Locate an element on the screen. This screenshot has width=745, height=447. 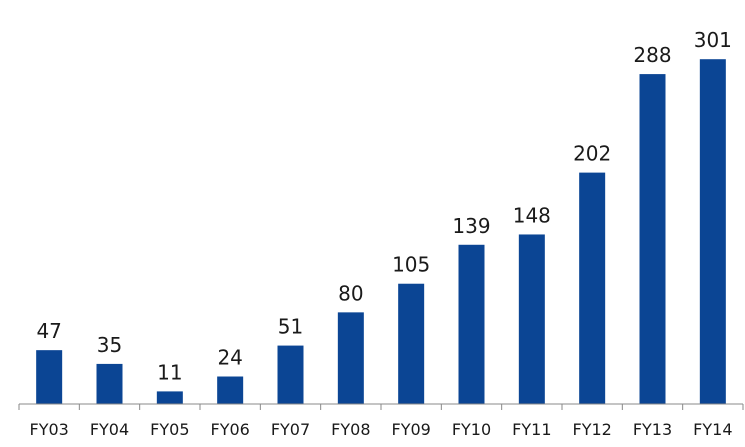
bar-fy09 is located at coordinates (411, 343).